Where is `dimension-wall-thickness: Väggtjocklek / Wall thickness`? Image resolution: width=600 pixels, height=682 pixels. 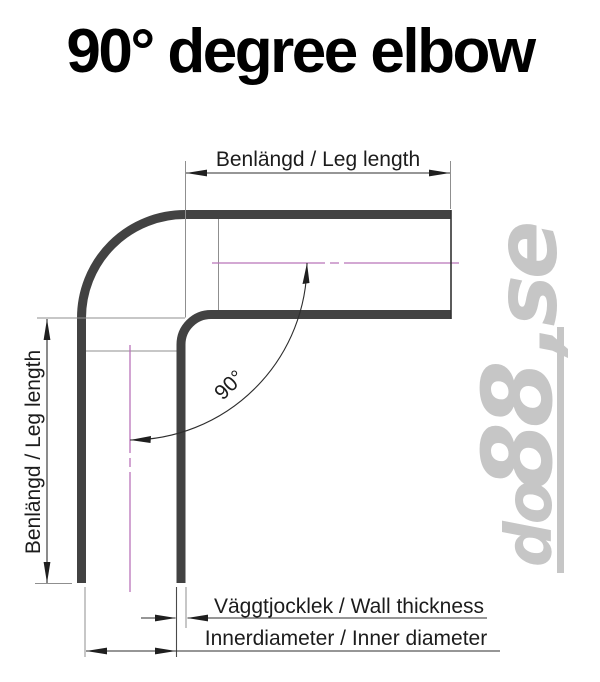 dimension-wall-thickness: Väggtjocklek / Wall thickness is located at coordinates (314, 622).